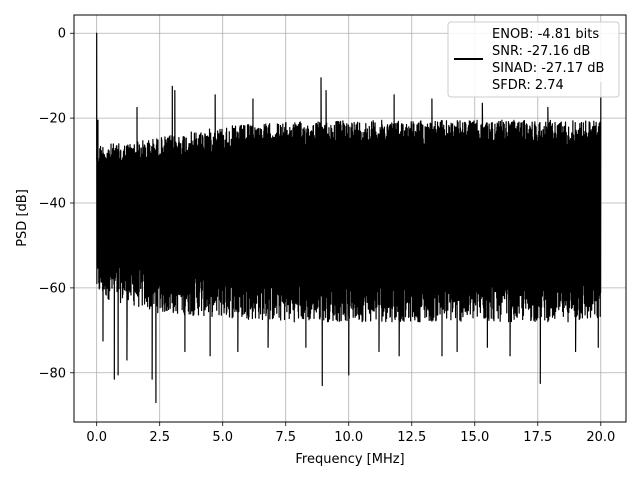 The width and height of the screenshot is (640, 480). What do you see at coordinates (52, 373) in the screenshot?
I see `y-tick-label: −80` at bounding box center [52, 373].